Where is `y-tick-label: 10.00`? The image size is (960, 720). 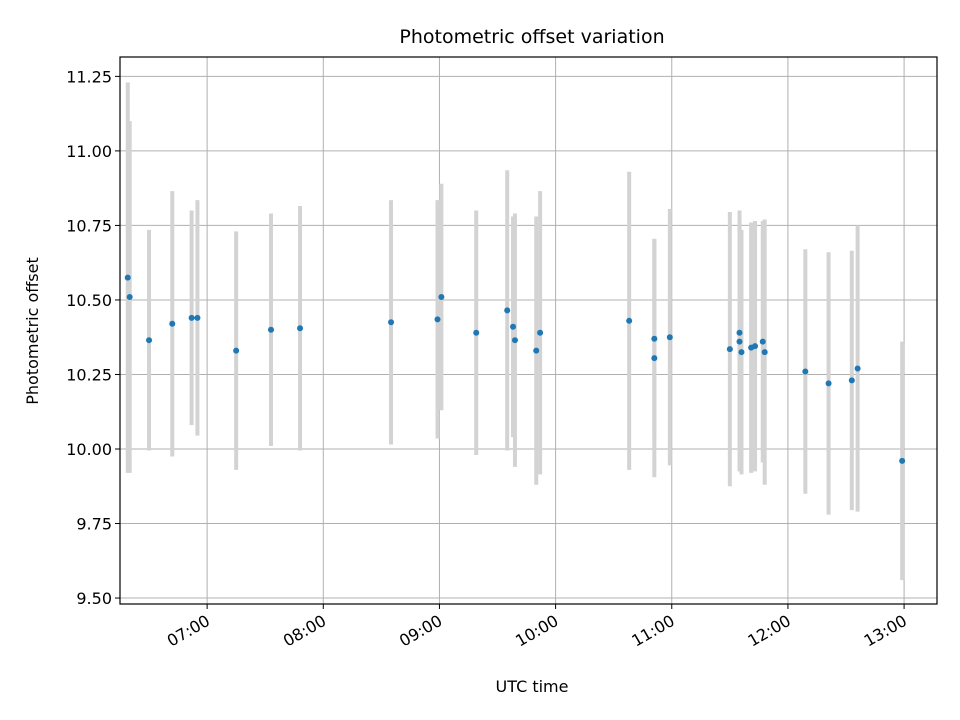
y-tick-label: 10.00 is located at coordinates (89, 449).